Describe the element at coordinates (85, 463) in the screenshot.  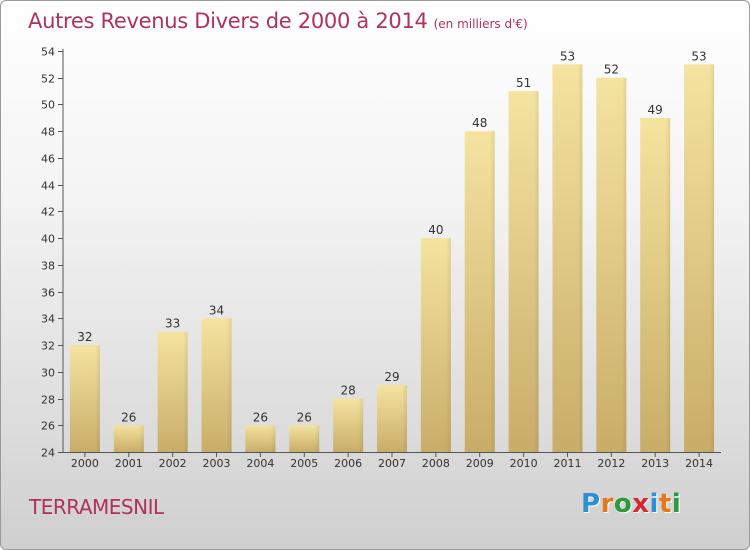
I see `x-tick-label: 2000` at that location.